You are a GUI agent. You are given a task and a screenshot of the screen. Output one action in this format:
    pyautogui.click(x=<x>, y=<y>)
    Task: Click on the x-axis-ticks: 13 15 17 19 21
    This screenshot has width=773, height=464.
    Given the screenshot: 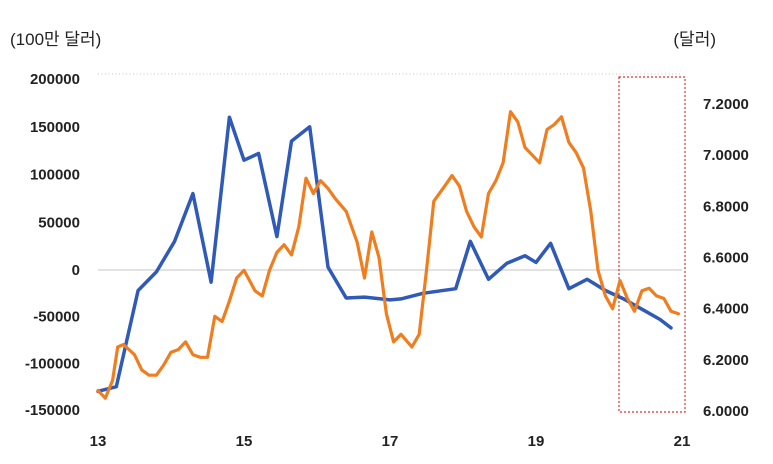 What is the action you would take?
    pyautogui.click(x=390, y=441)
    